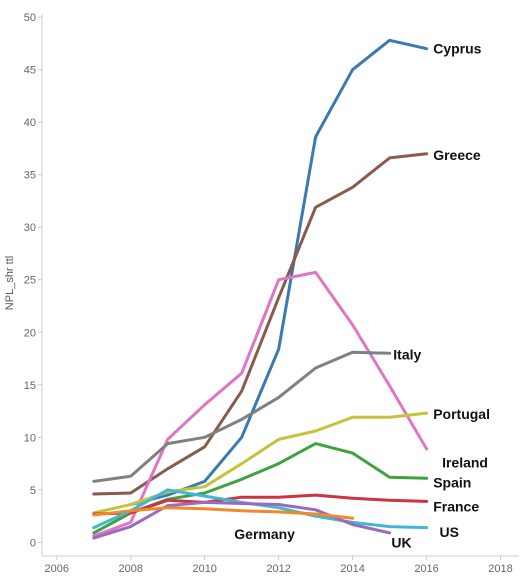 The height and width of the screenshot is (583, 529). I want to click on y-axis-ticks: 0 5 10 15 20 25 30 35 40 45 50, so click(33, 280).